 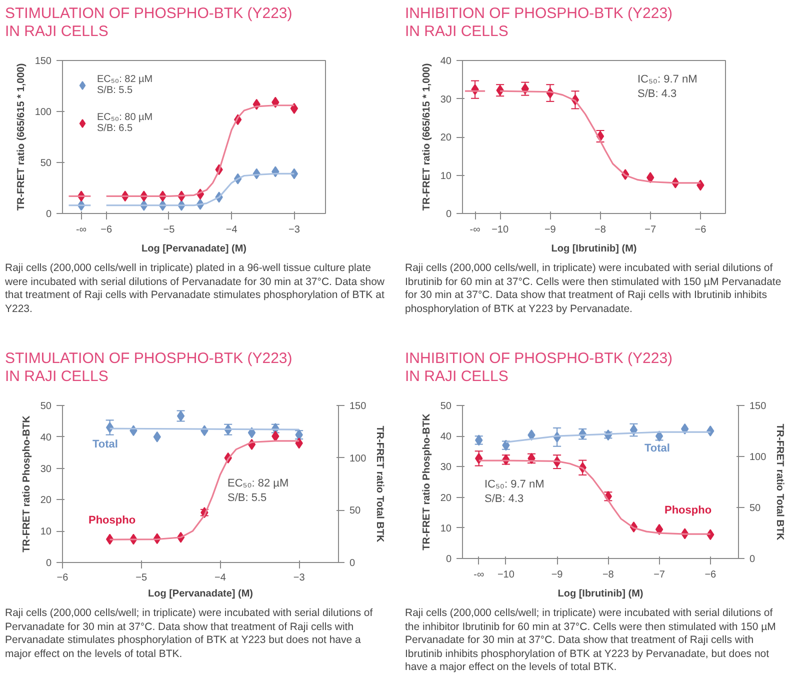 I want to click on text: Raji cells (200,000 cells/well; in triplicate) were incubated with serial dilutions of the inhibitor Ibrutinib for 60 min at 37°C. Cells were then stimulated with 150 µM Pervanadate for 30 min at 37°C. Data show that treatment of Raji cells with Ibrutinib inhibits phosphorylation of BTK at Y223 by Pervanadate, but does not have a major effect on the levels of total BTK., so click(x=591, y=640).